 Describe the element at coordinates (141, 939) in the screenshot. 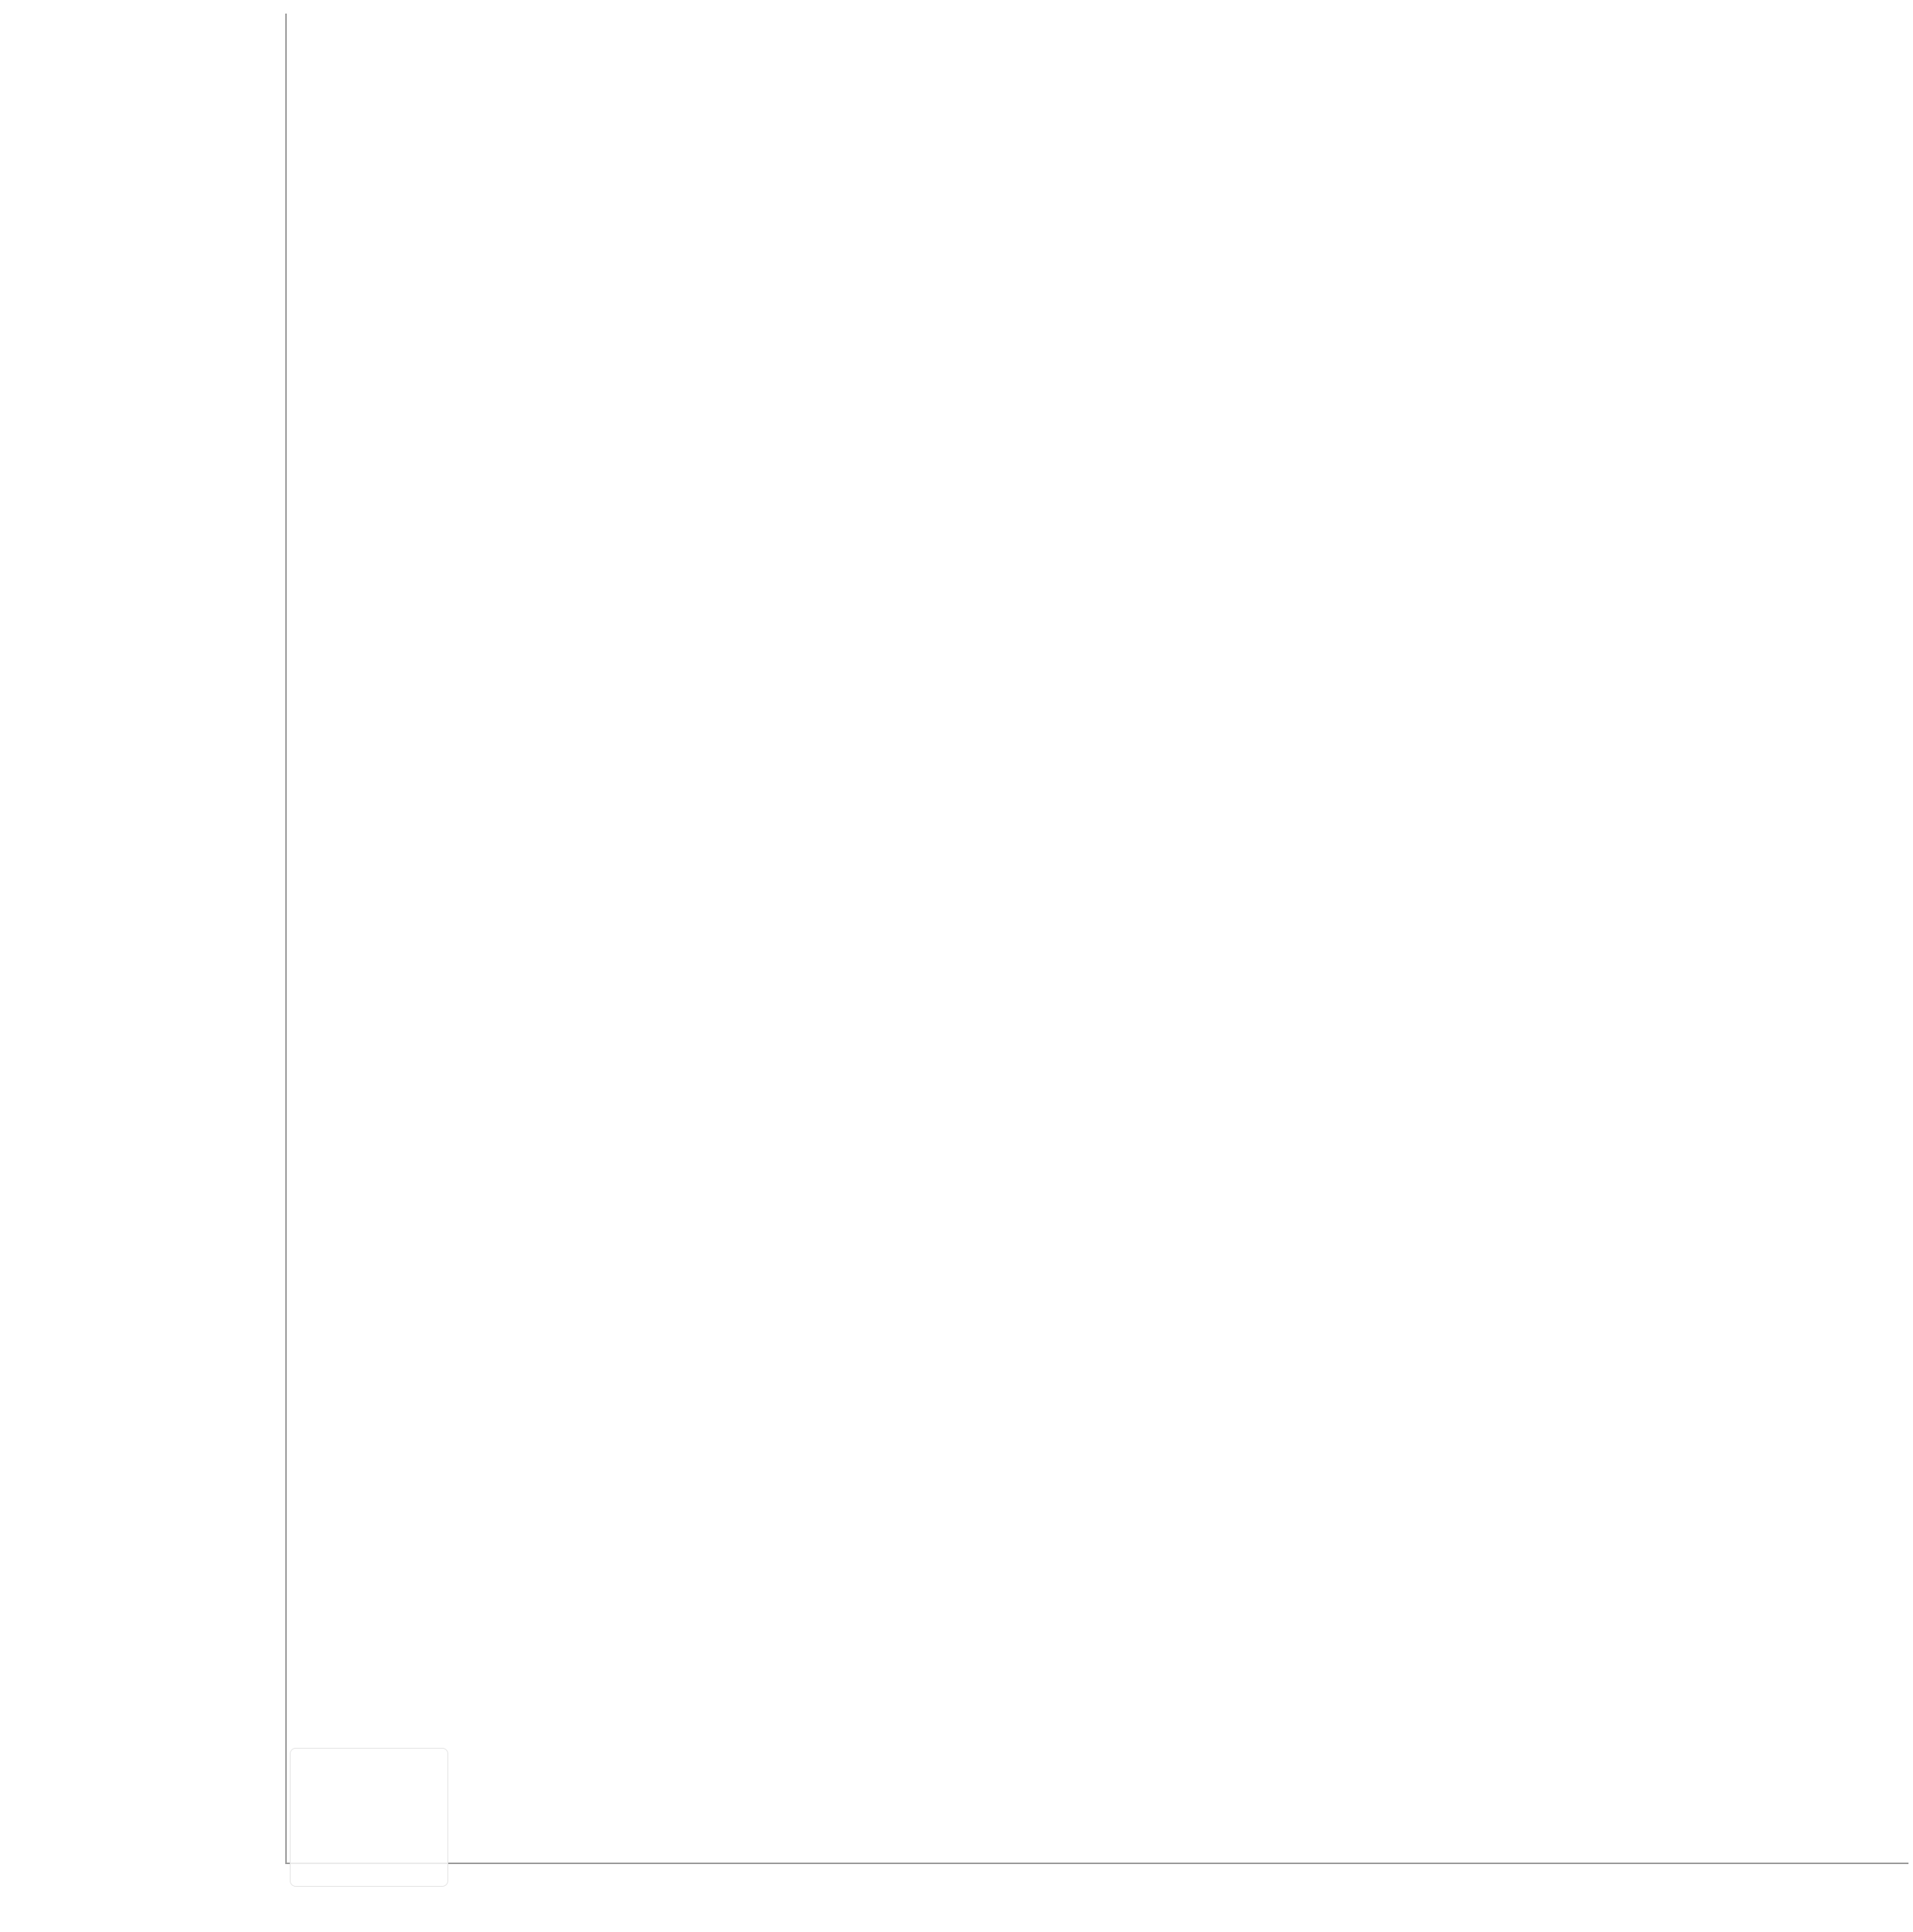

I see `y-axis-tick-labels` at that location.